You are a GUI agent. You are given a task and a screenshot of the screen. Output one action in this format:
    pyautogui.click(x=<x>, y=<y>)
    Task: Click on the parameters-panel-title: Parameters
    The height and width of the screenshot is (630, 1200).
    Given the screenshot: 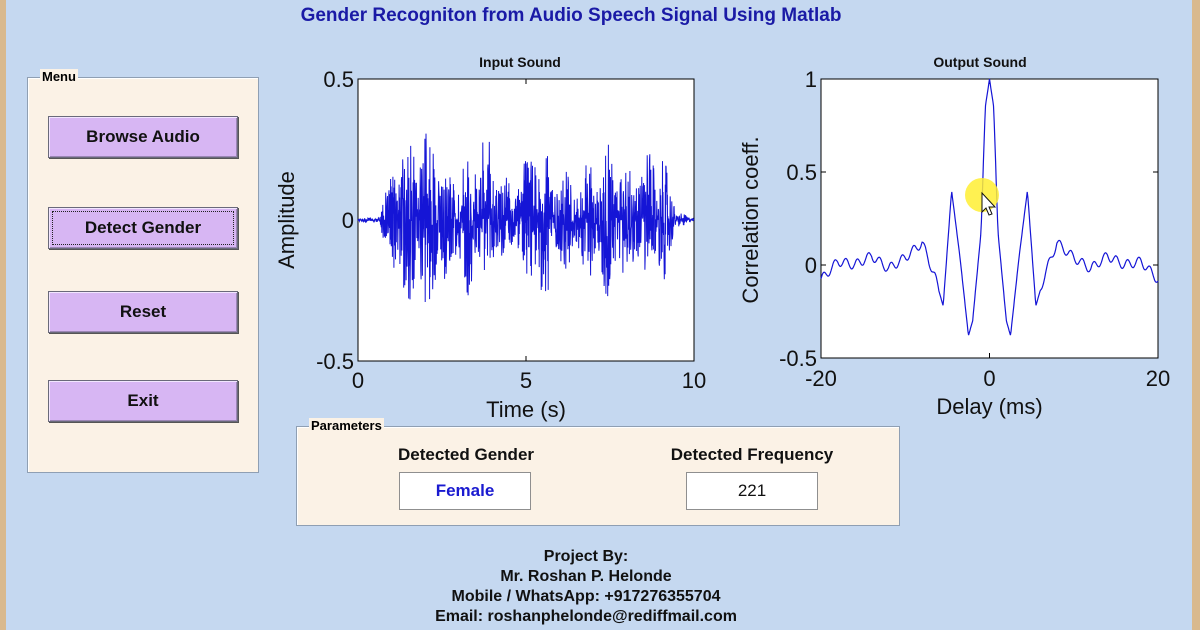 What is the action you would take?
    pyautogui.click(x=346, y=426)
    